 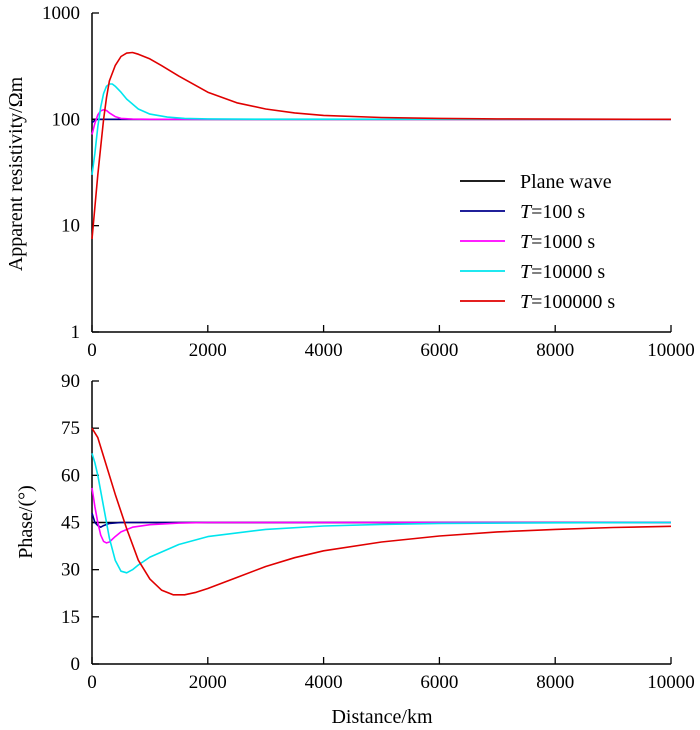 What do you see at coordinates (70, 226) in the screenshot?
I see `top-y-tick-label: 10` at bounding box center [70, 226].